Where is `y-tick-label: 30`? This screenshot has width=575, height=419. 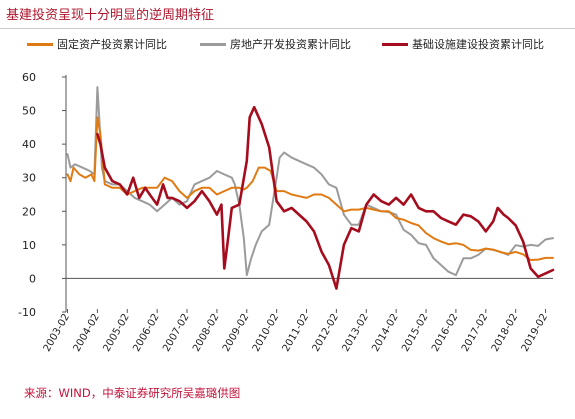 y-tick-label: 30 is located at coordinates (29, 178).